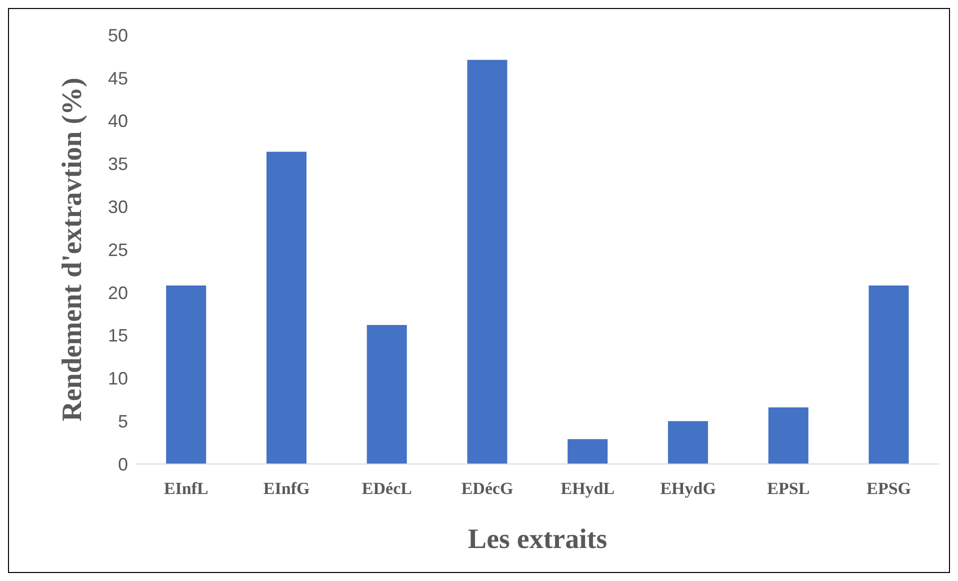  Describe the element at coordinates (788, 488) in the screenshot. I see `x-tick-label: EPSL` at that location.